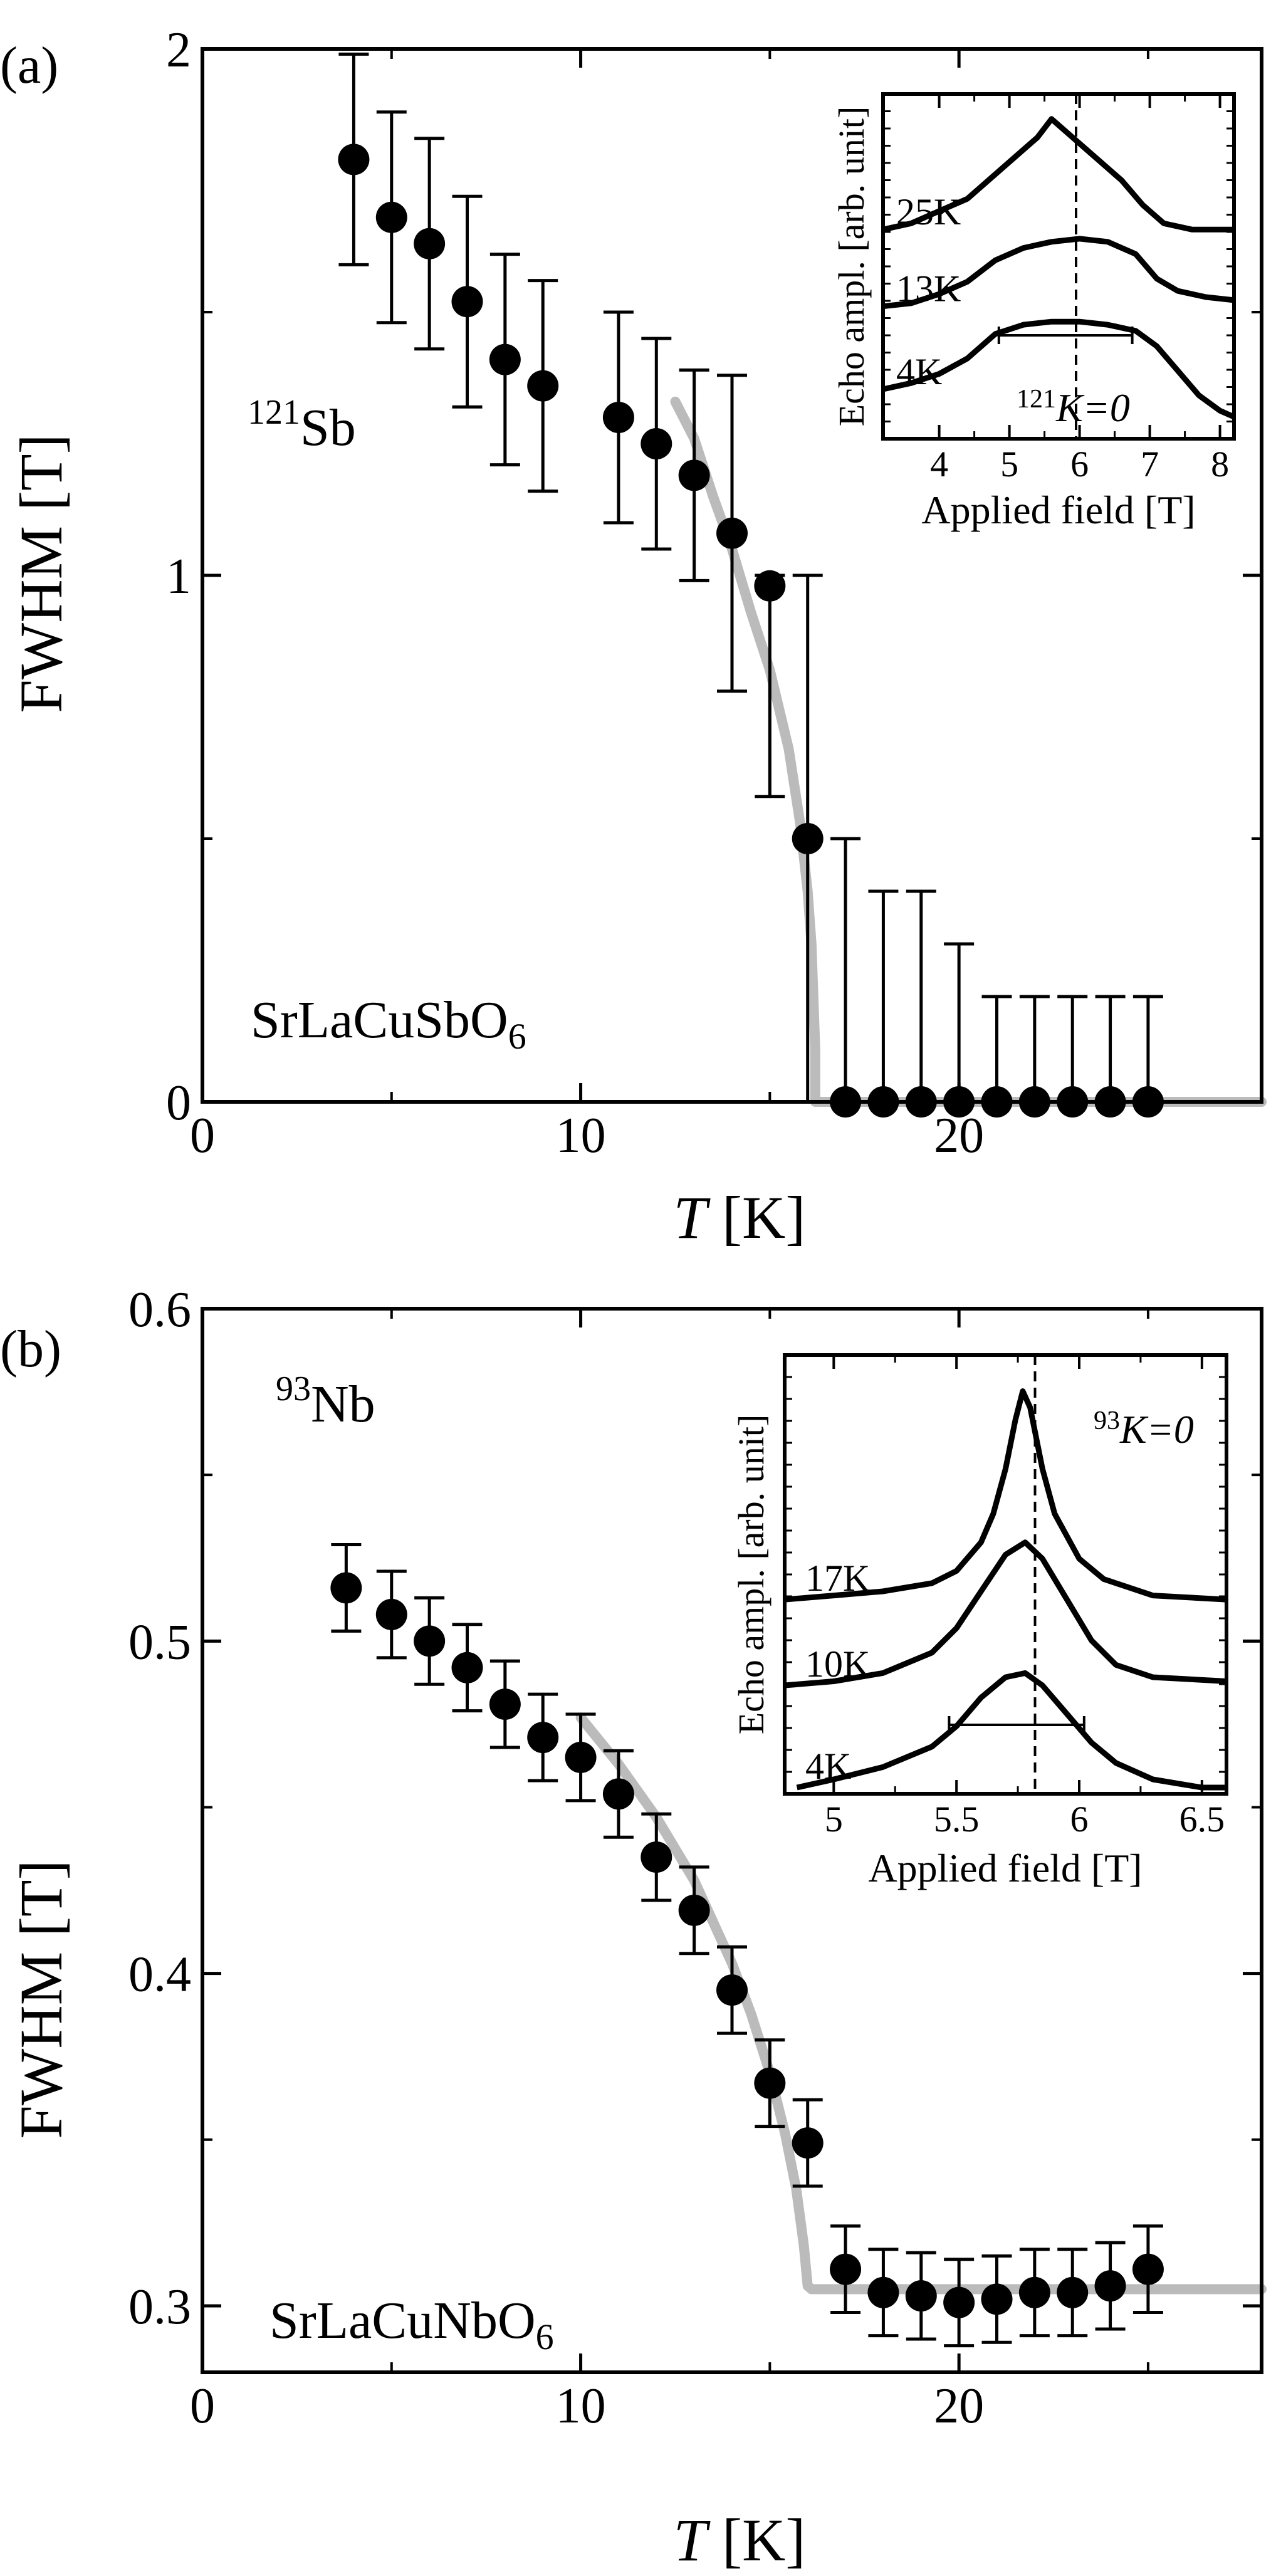 The width and height of the screenshot is (1276, 2576). I want to click on inset-x-tick-label: 7, so click(1150, 464).